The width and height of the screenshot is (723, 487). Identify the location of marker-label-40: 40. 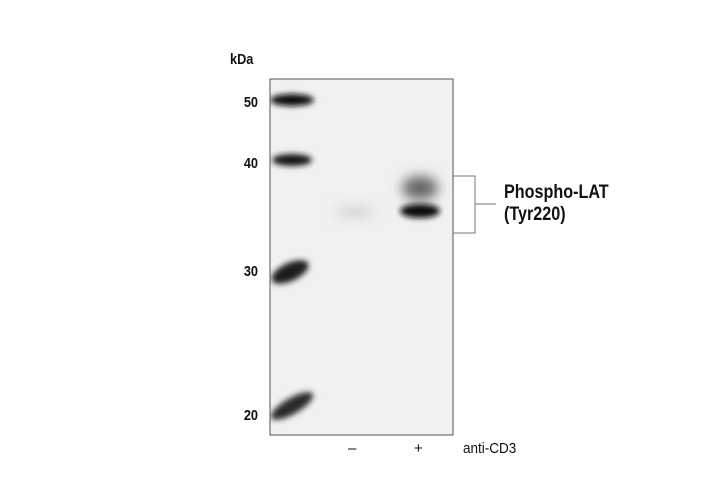
(250, 163).